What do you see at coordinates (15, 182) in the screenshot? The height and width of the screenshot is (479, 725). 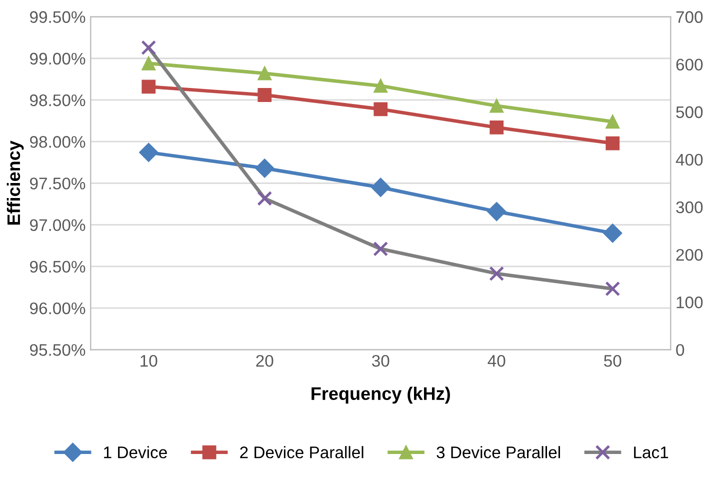 I see `y-axis-title: Efficiency` at bounding box center [15, 182].